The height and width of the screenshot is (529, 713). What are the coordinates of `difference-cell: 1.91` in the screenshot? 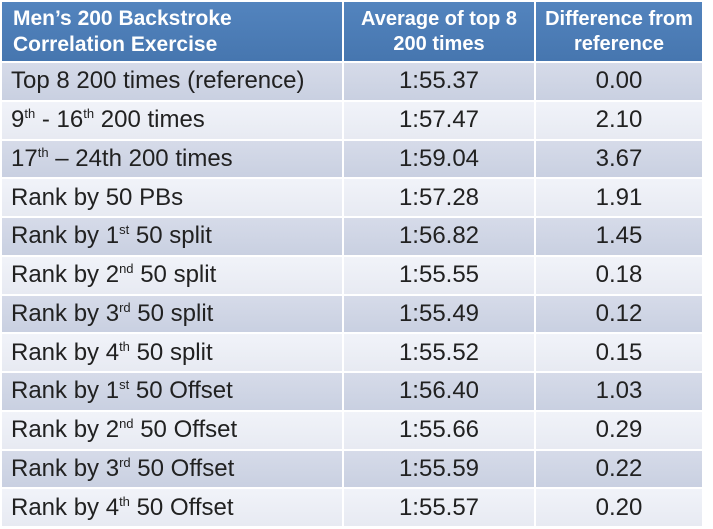 It's located at (619, 197).